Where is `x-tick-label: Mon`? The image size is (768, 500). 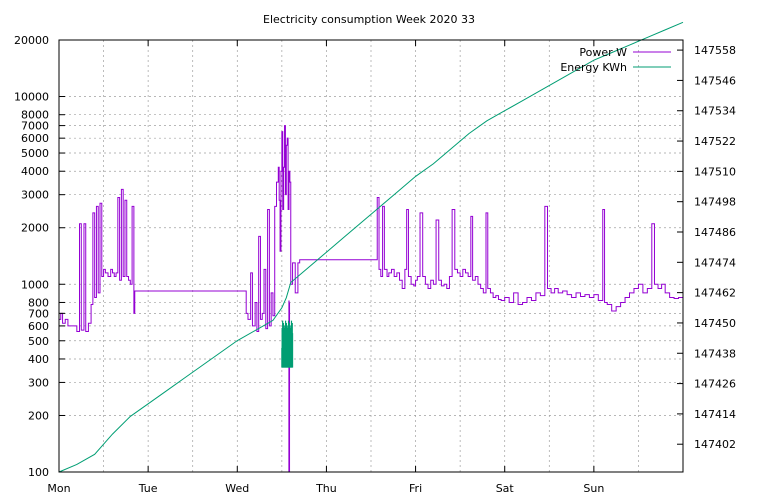 x-tick-label: Mon is located at coordinates (58, 488).